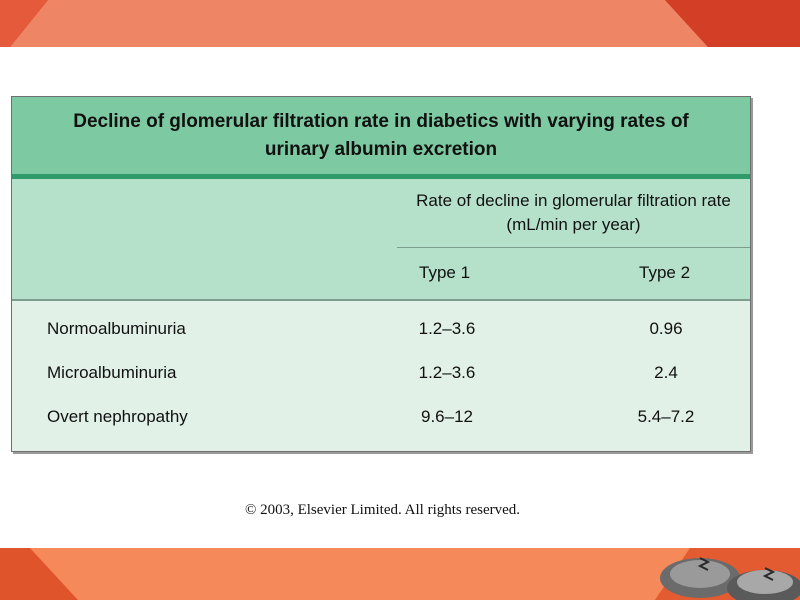 This screenshot has width=800, height=600. Describe the element at coordinates (112, 372) in the screenshot. I see `row-label: Microalbuminuria` at that location.